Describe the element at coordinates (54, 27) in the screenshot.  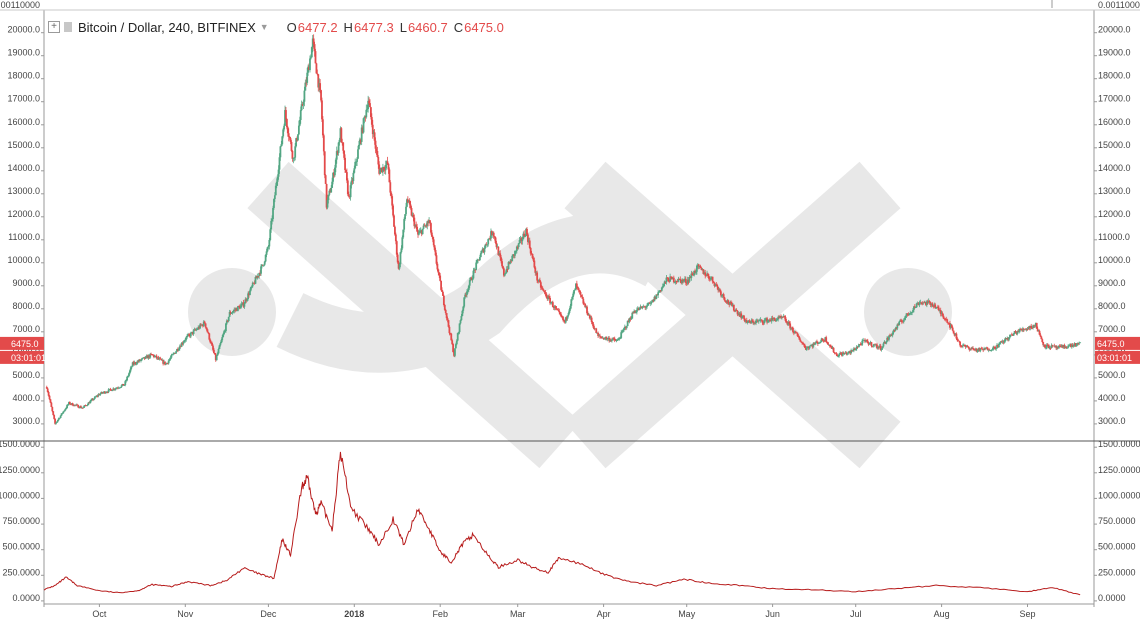
I see `expand-icon: +` at that location.